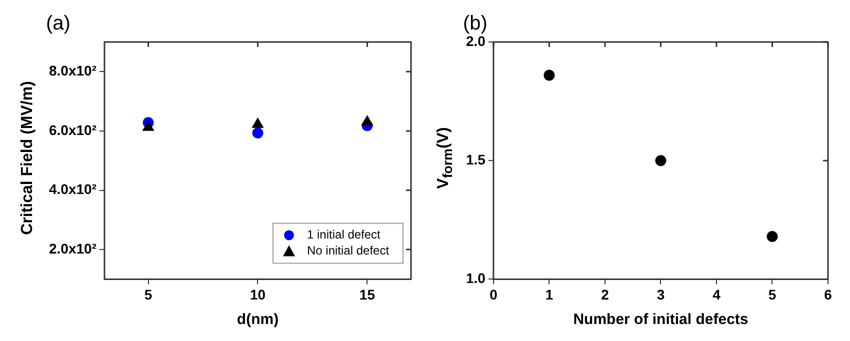 Image resolution: width=850 pixels, height=341 pixels. I want to click on x-tick-label: 1, so click(549, 294).